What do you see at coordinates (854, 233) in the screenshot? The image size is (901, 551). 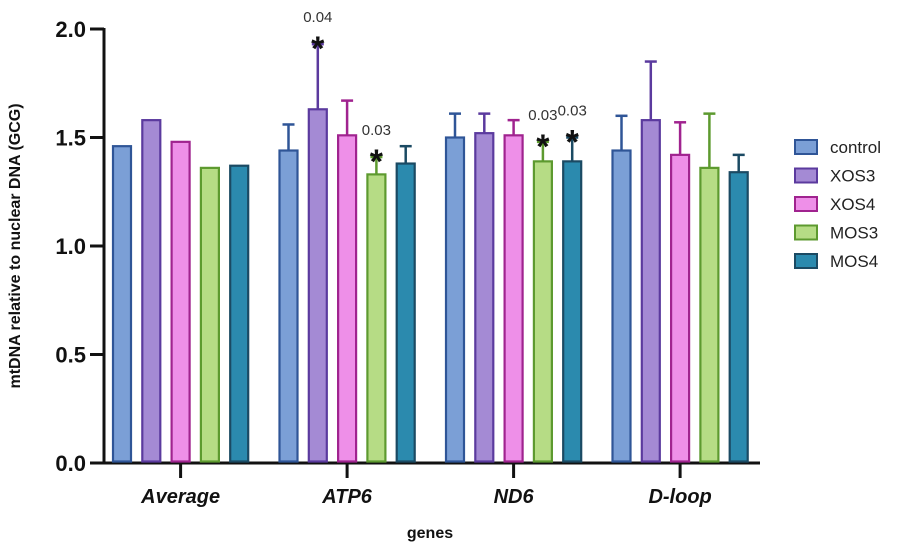 I see `legend-label-mos3: MOS3` at bounding box center [854, 233].